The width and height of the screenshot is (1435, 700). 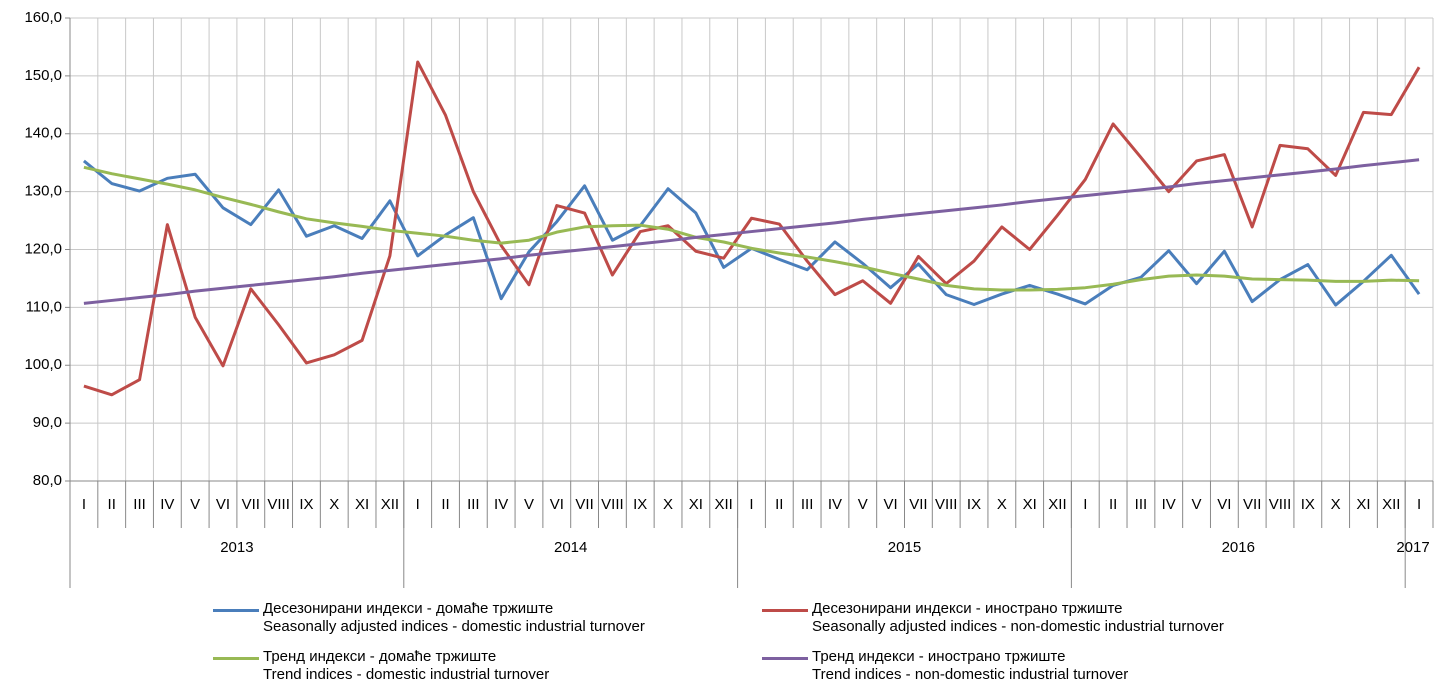 I want to click on y-tick-label: 100,0, so click(x=43, y=364).